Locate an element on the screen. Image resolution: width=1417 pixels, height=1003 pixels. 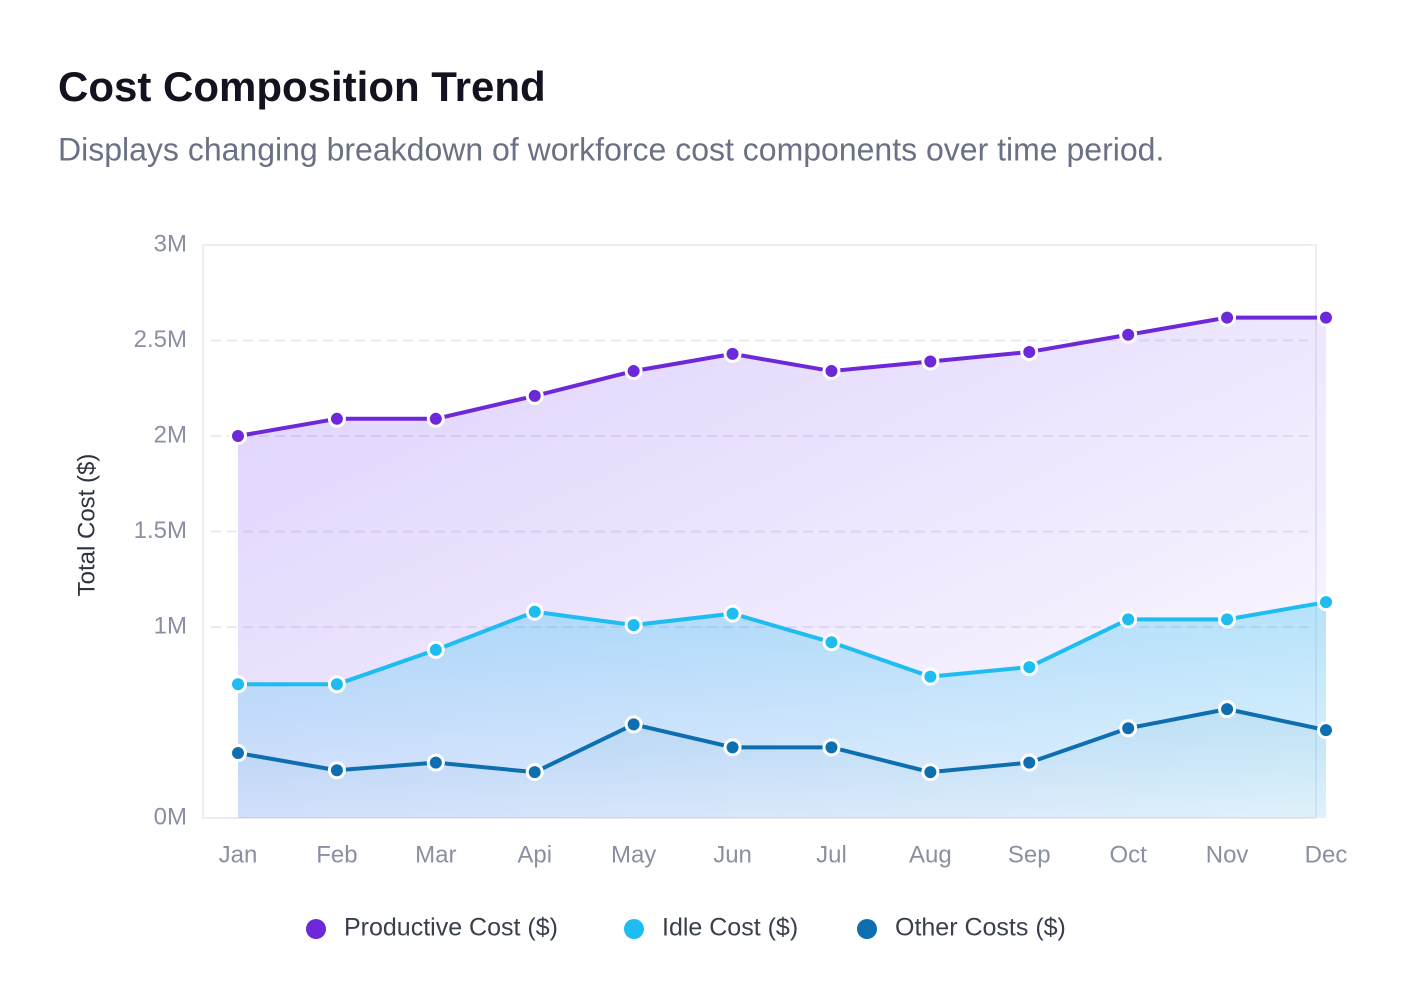
x-tick-label: Jan is located at coordinates (238, 854).